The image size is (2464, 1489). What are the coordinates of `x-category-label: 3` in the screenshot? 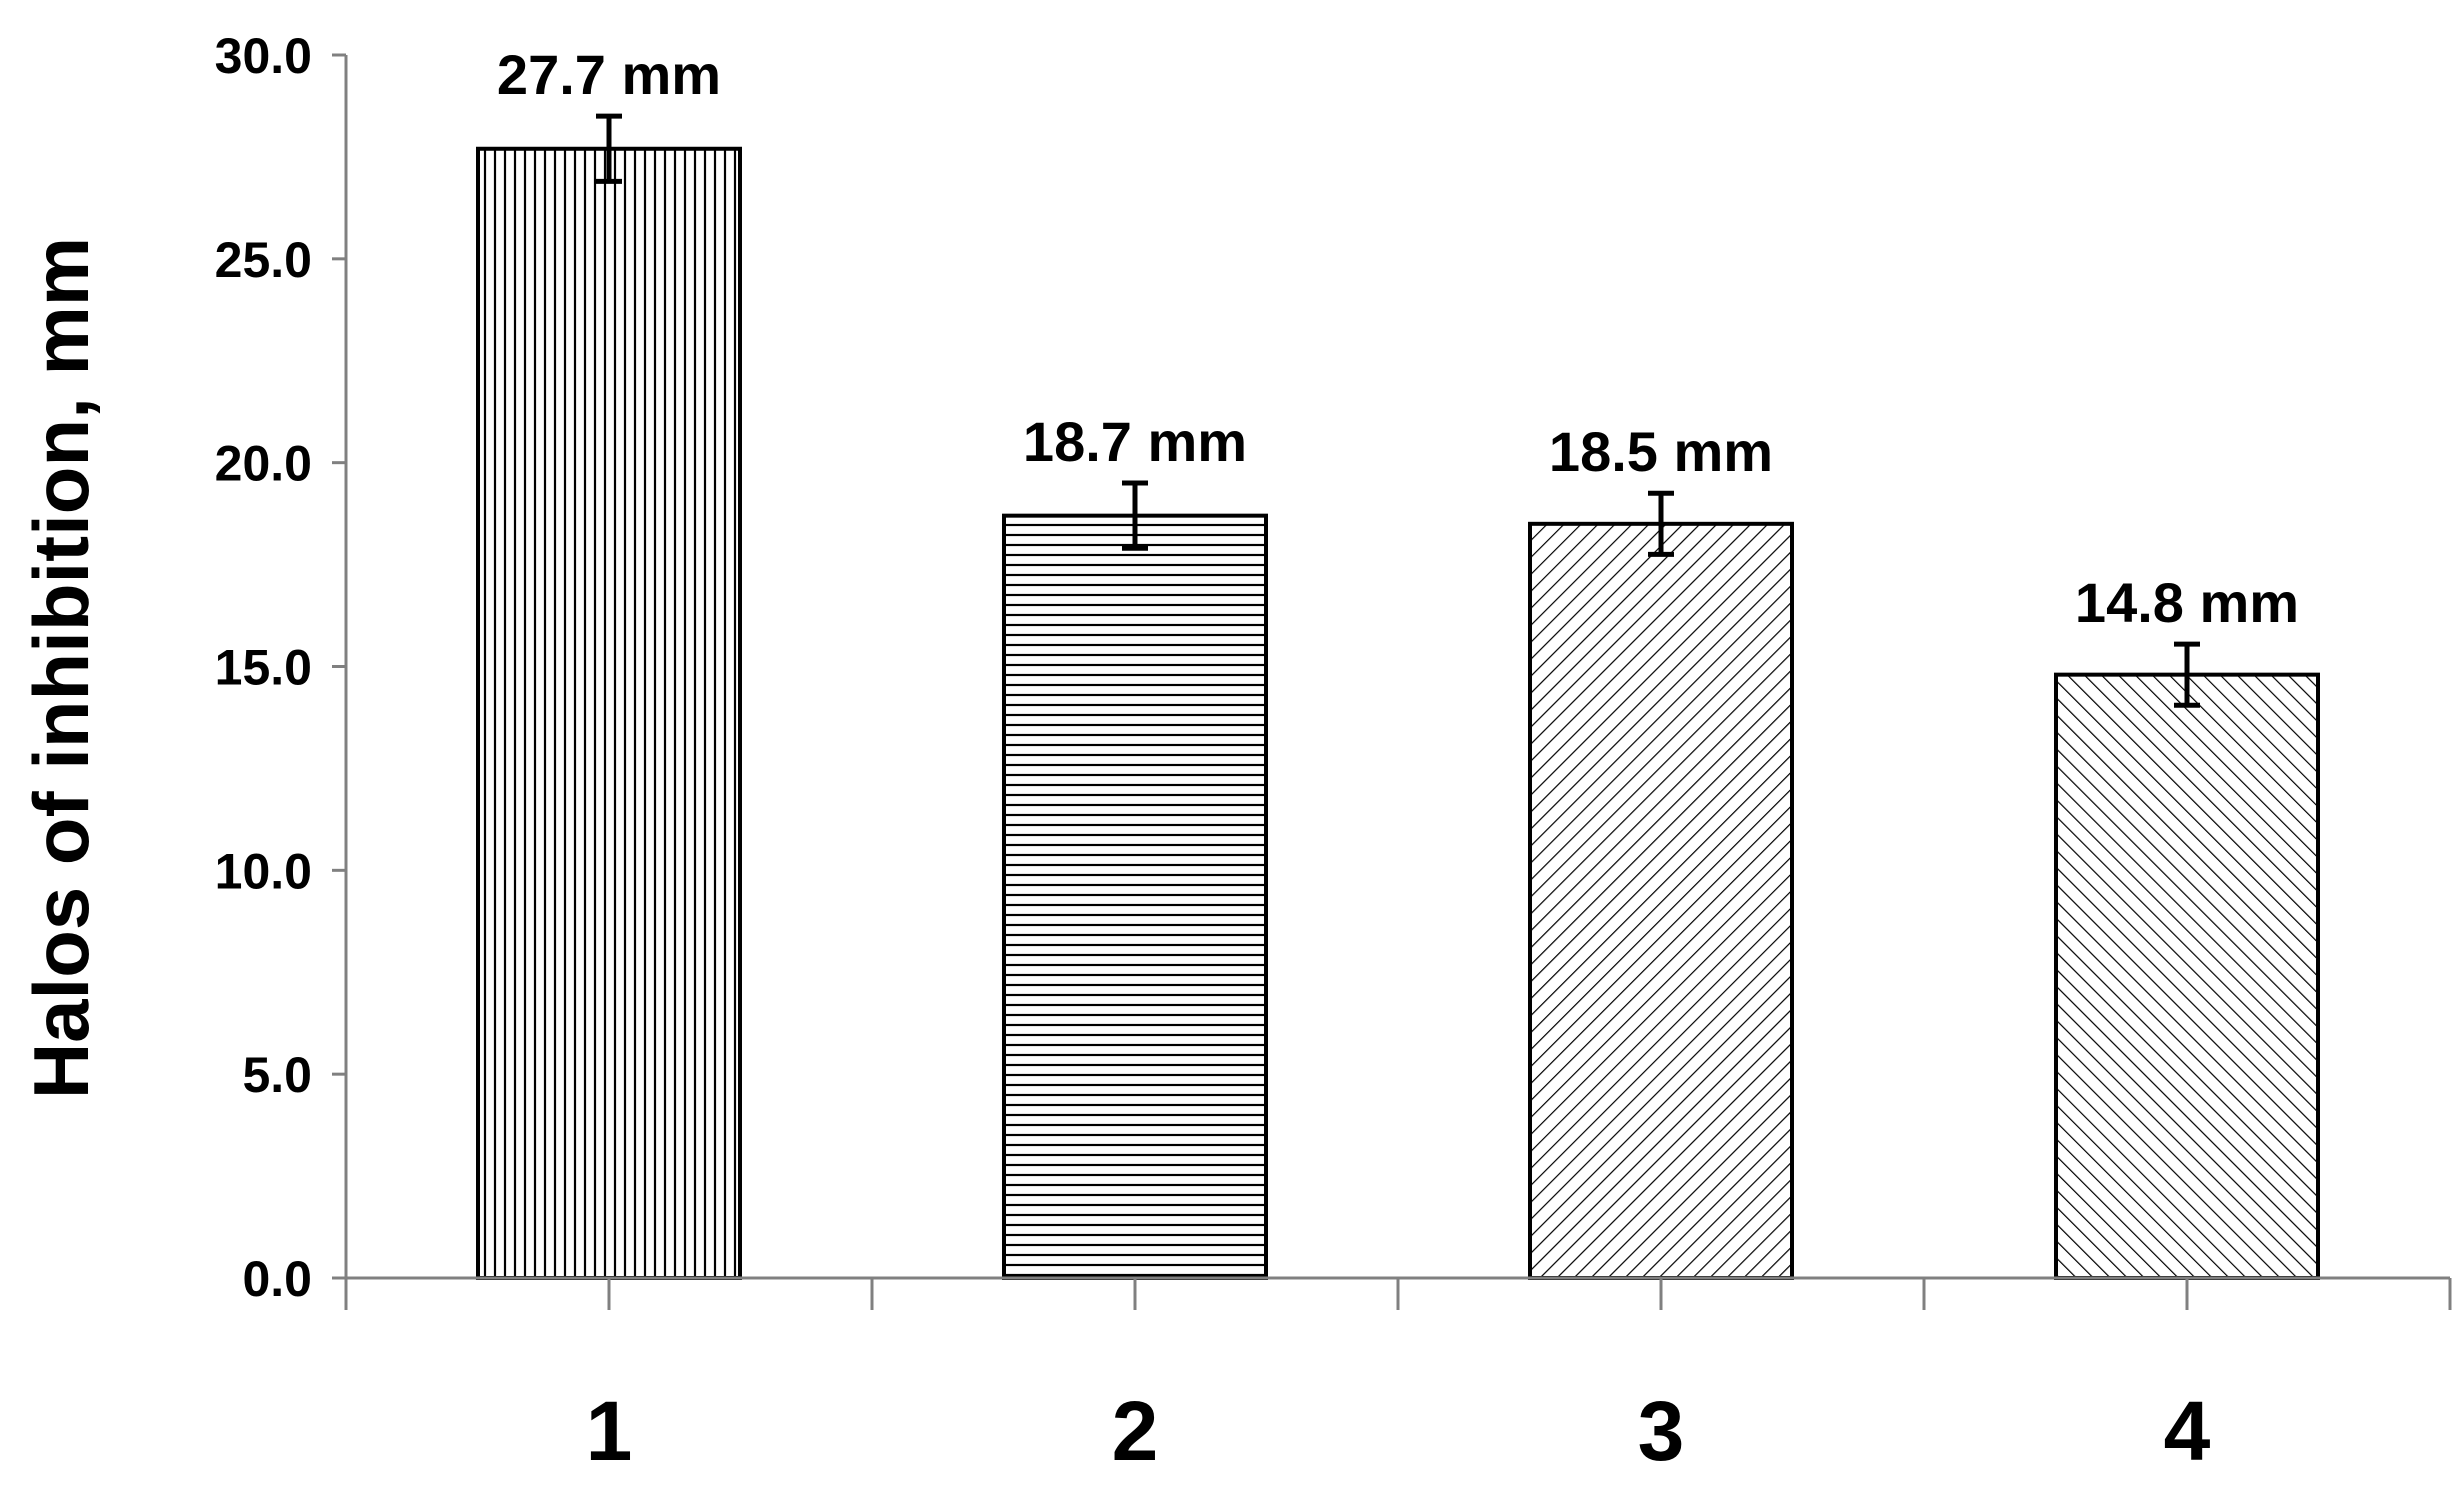 It's located at (1661, 1431).